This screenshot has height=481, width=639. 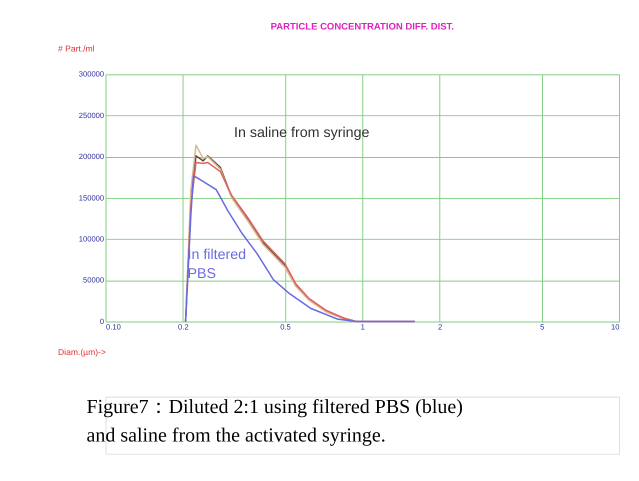 I want to click on caption: Figure7：Diluted 2:1 using filtered PBS (blue) and saline from the activated syringe., so click(x=274, y=421).